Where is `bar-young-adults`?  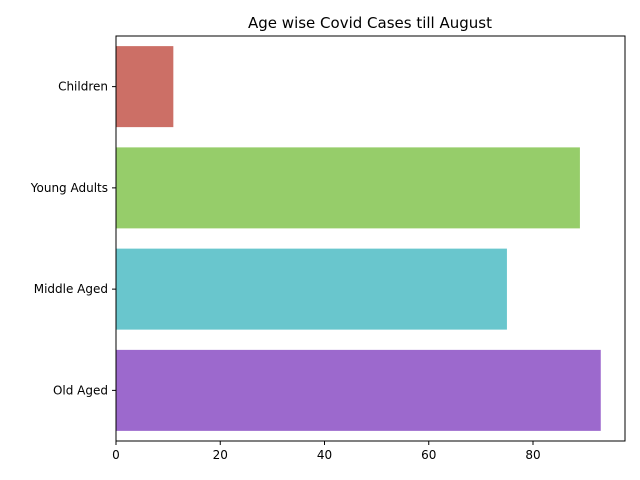 bar-young-adults is located at coordinates (348, 188).